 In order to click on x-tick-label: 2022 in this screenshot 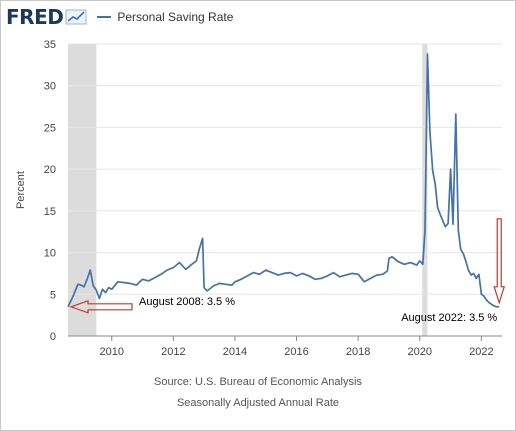, I will do `click(481, 352)`.